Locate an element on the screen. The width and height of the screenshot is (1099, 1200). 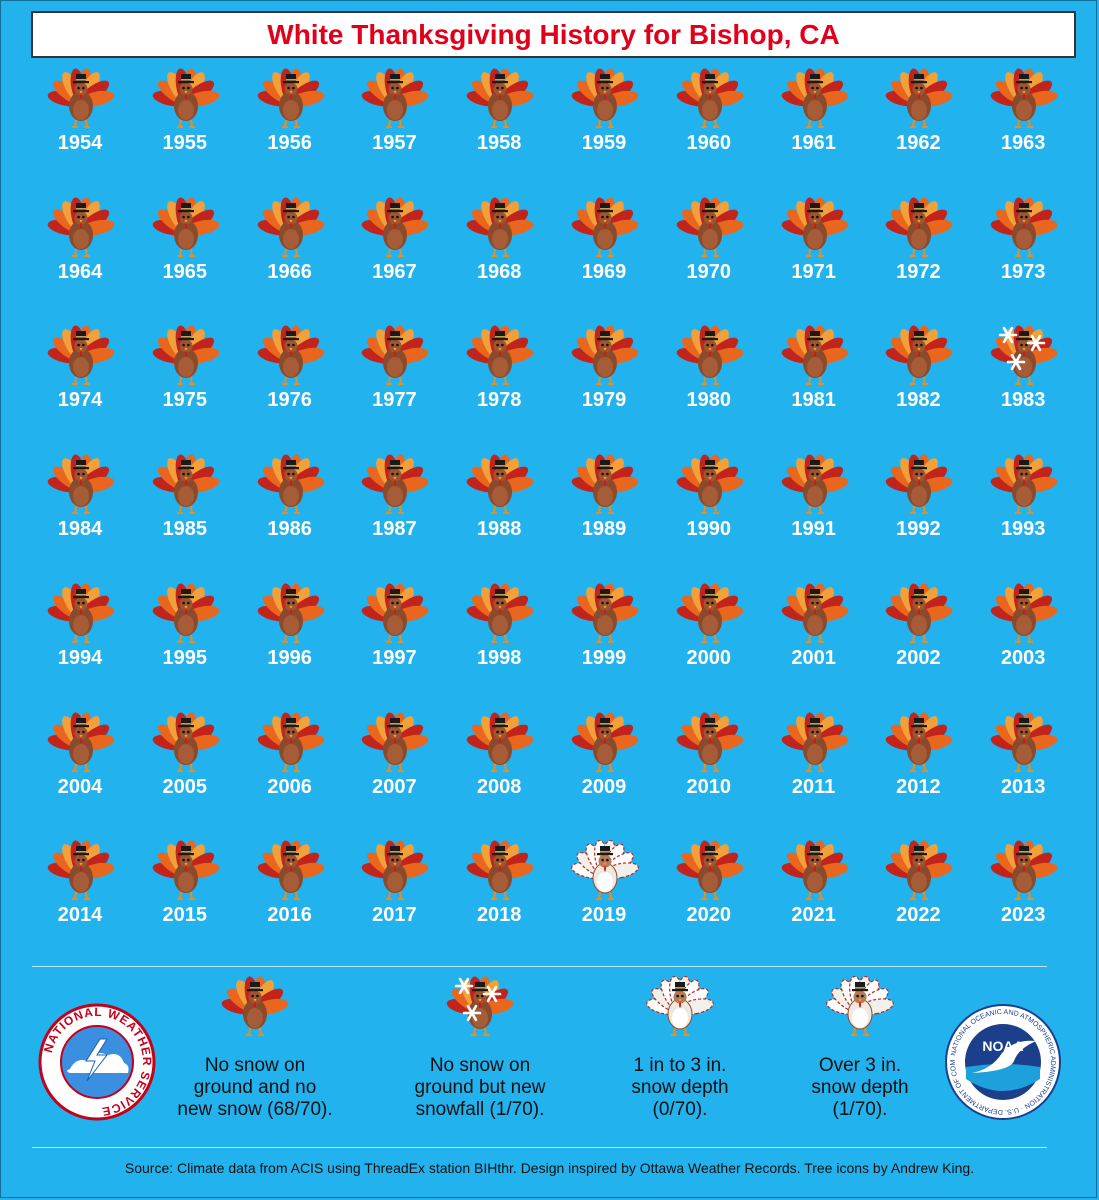
year-label: 1980 is located at coordinates (709, 400).